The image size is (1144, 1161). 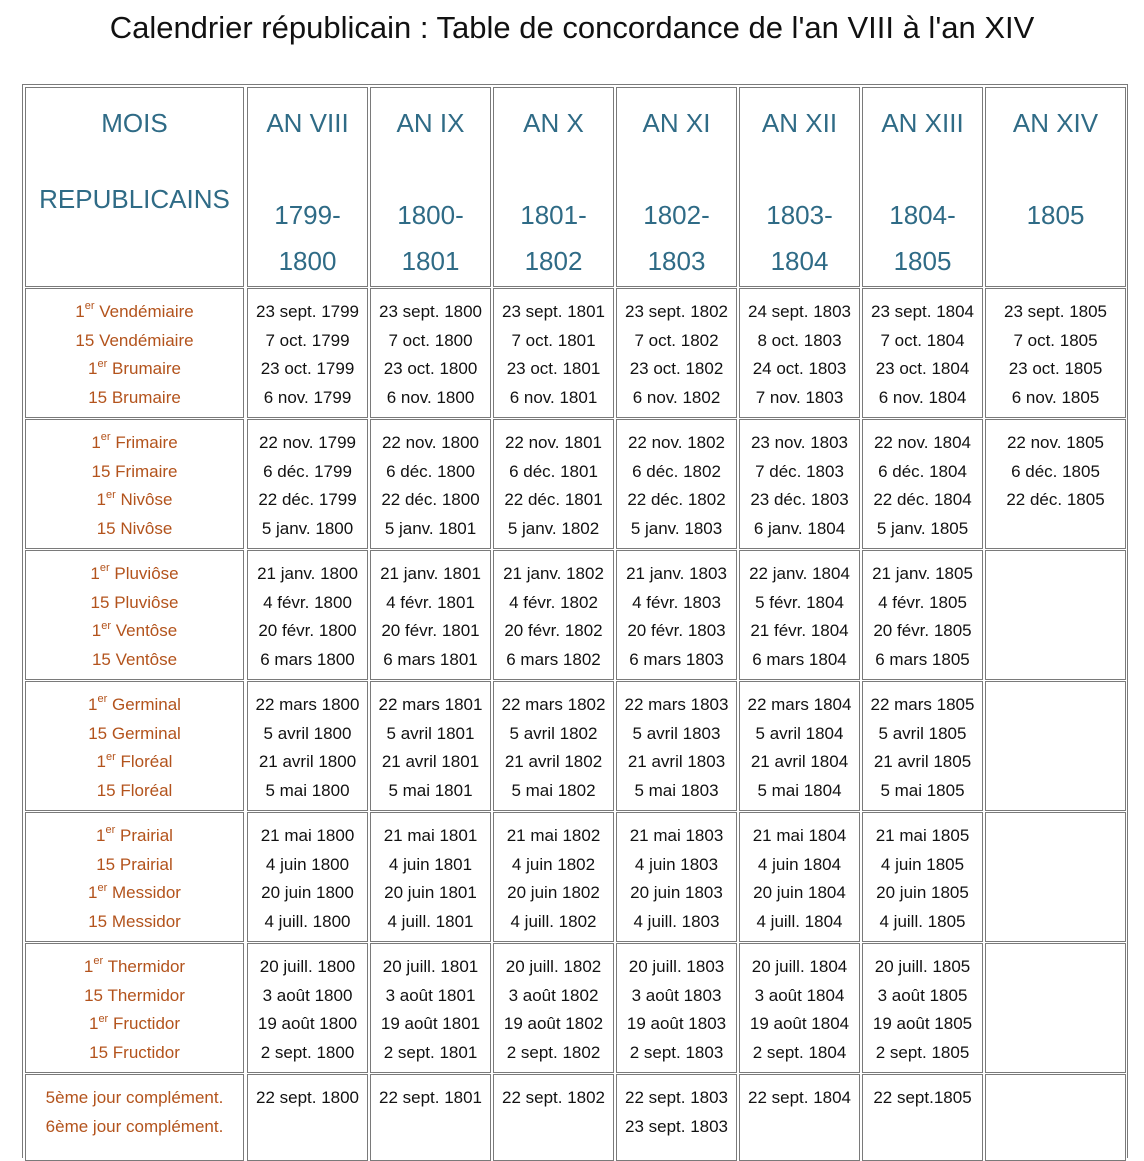 What do you see at coordinates (134, 836) in the screenshot?
I see `month-label: 1er Prairial` at bounding box center [134, 836].